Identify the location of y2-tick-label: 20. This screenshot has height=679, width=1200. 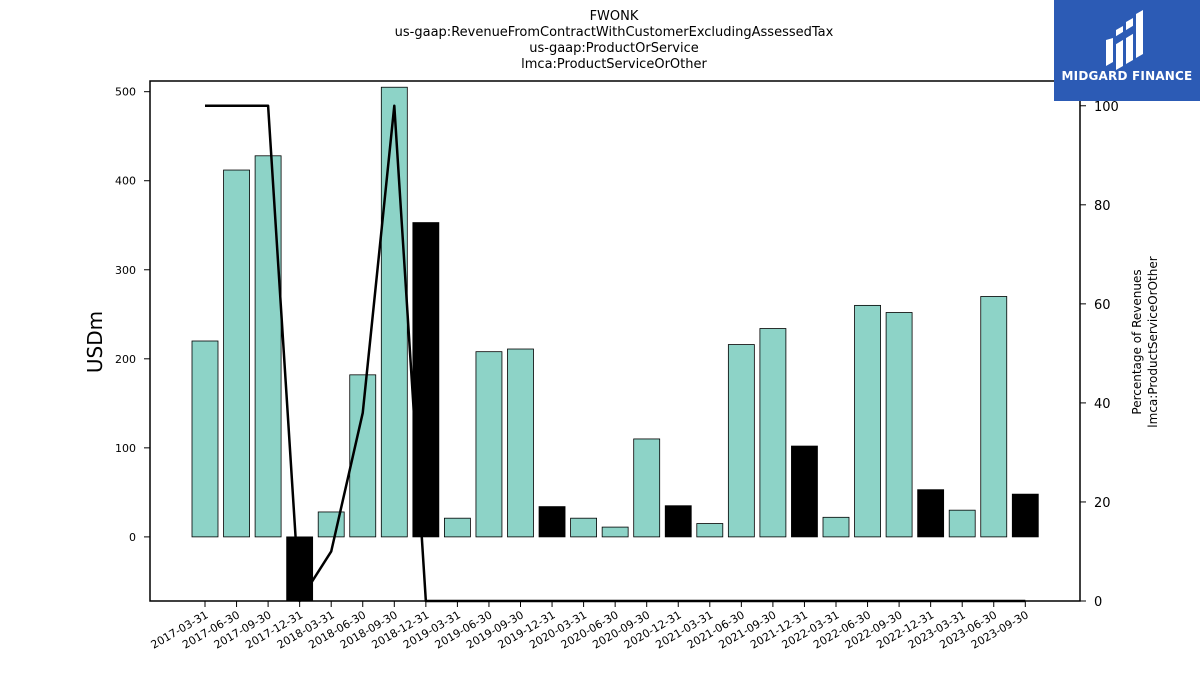
(1102, 503).